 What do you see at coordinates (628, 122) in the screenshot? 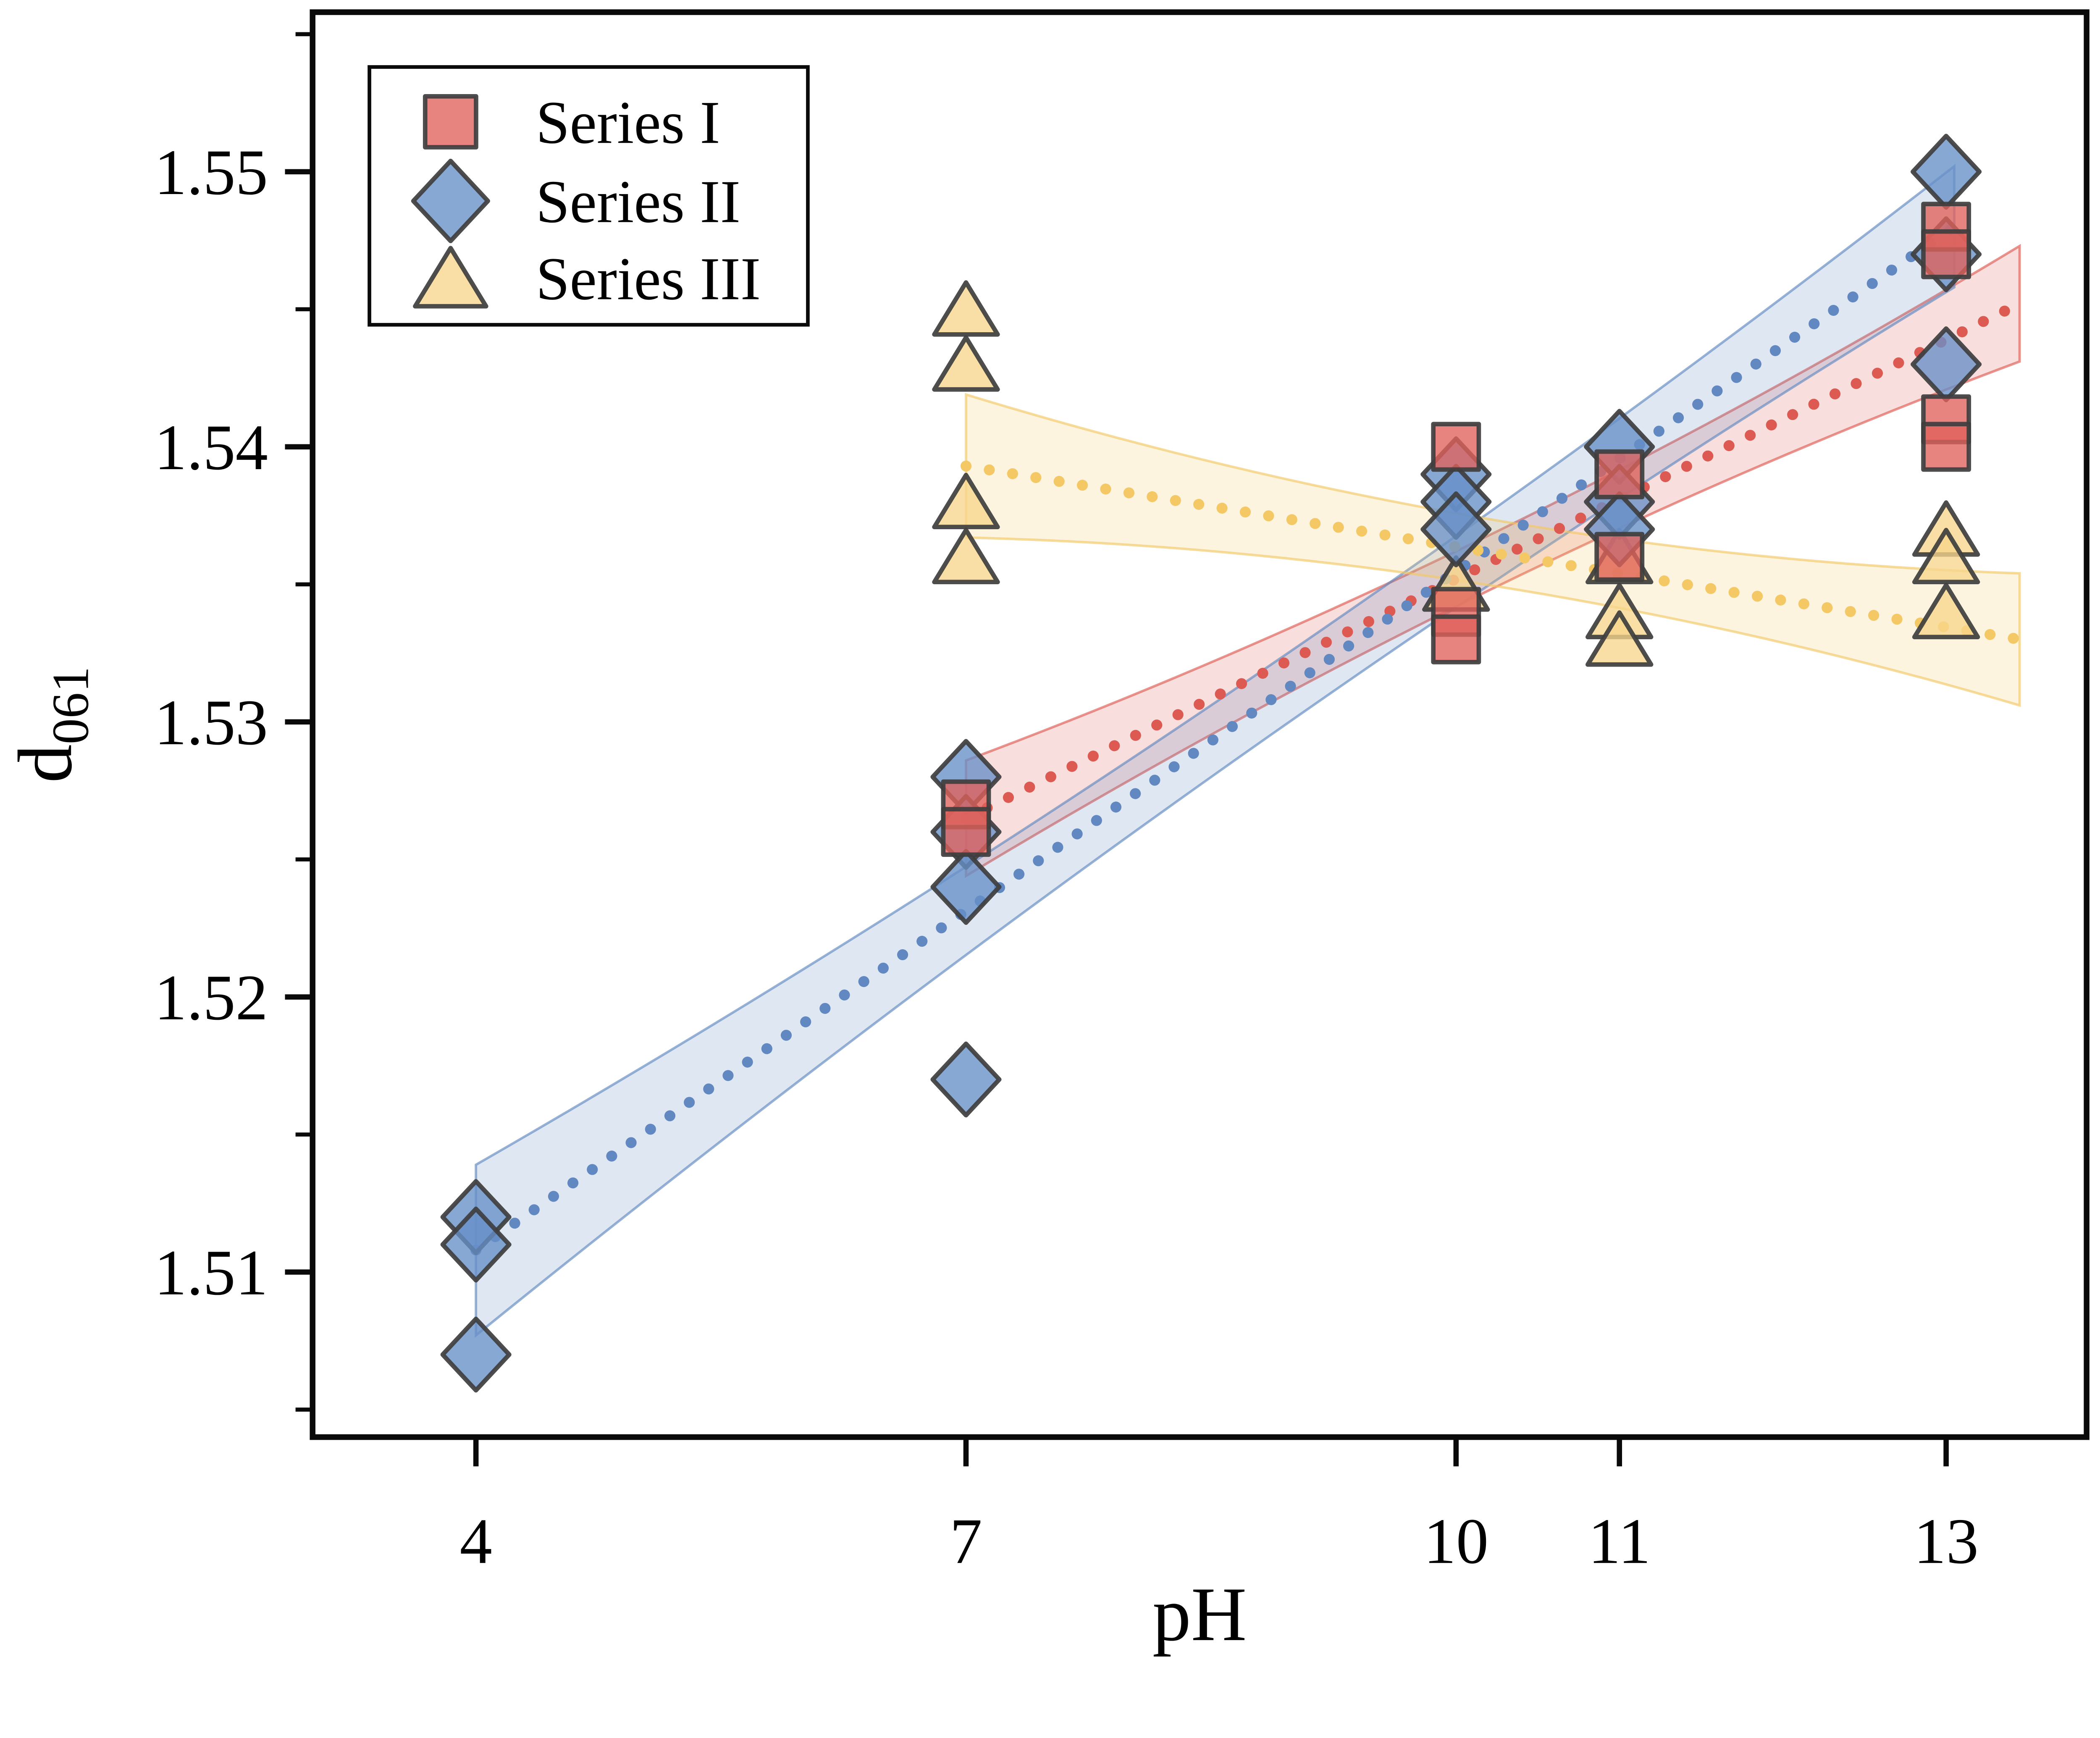
I see `legend-item-label: Series I` at bounding box center [628, 122].